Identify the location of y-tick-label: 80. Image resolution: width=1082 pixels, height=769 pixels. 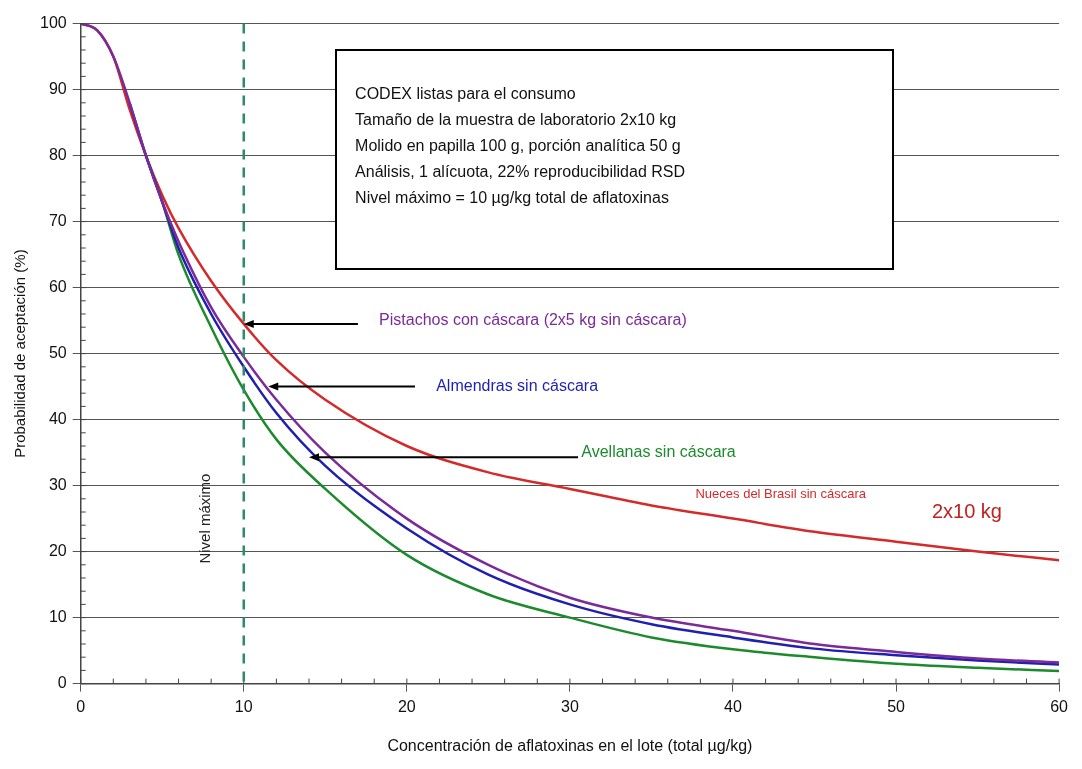
(57, 155).